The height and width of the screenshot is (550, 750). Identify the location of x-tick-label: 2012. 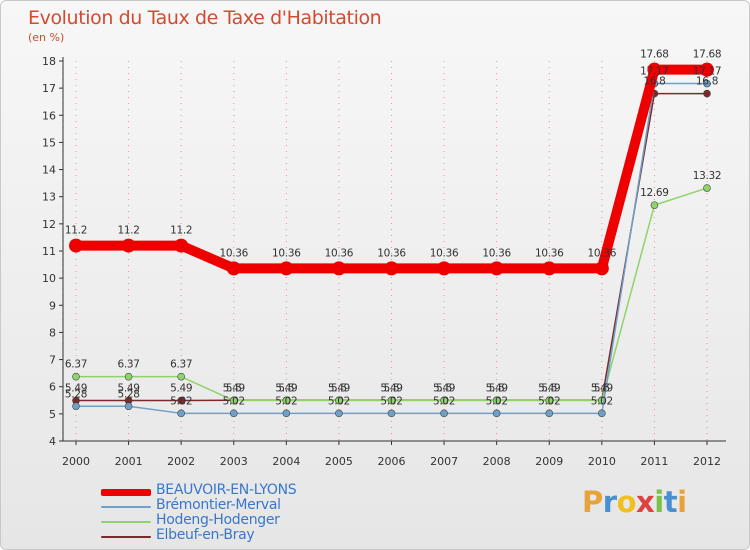
(707, 461).